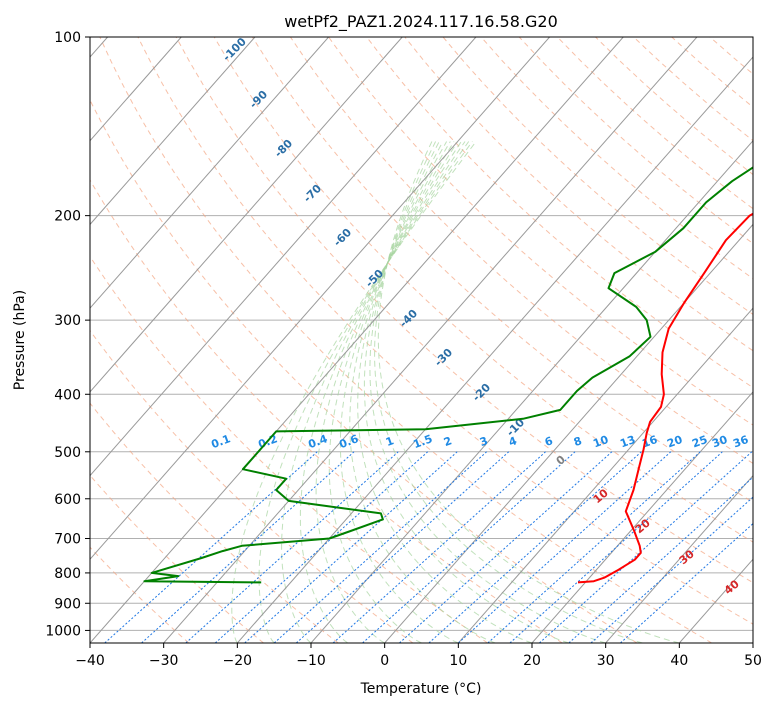 This screenshot has width=775, height=708. Describe the element at coordinates (67, 604) in the screenshot. I see `y-tick-label: 900` at that location.